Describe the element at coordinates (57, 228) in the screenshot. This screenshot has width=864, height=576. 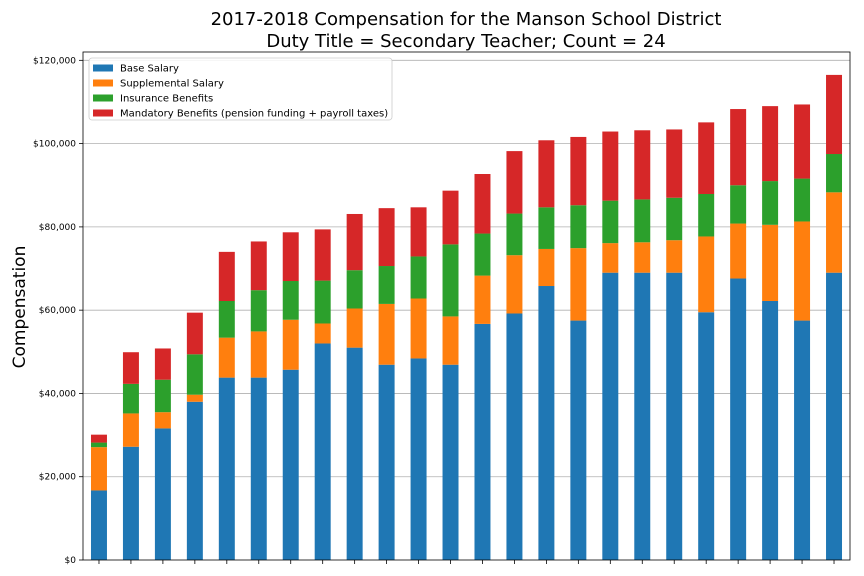
I see `y-tick-label: $80,000` at that location.